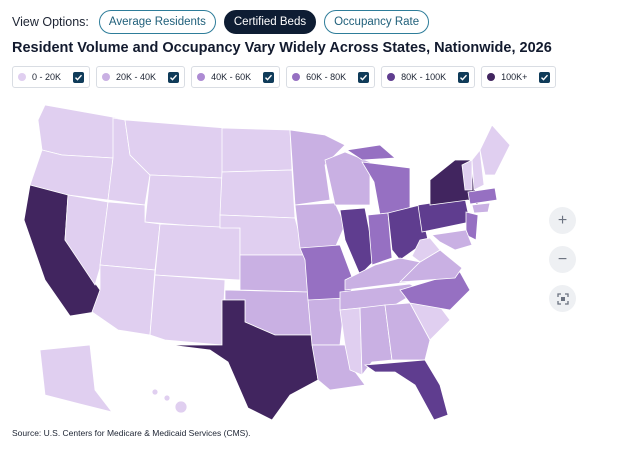 The width and height of the screenshot is (640, 449). Describe the element at coordinates (50, 22) in the screenshot. I see `view-options-label: View Options:` at that location.